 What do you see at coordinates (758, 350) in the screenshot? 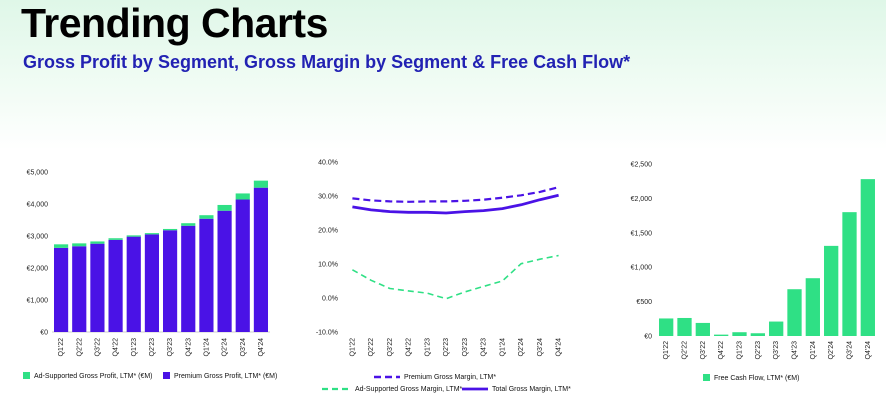
I see `fcf-x-tick-label: Q2'23` at bounding box center [758, 350].